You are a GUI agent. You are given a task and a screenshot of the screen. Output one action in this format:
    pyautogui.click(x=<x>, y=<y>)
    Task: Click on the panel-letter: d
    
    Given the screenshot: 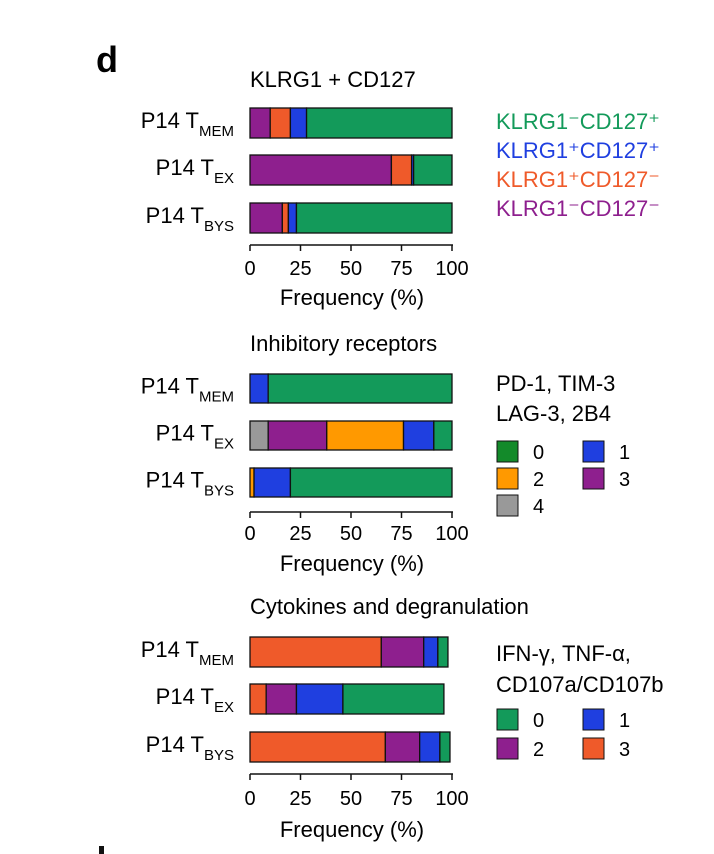 What is the action you would take?
    pyautogui.click(x=107, y=59)
    